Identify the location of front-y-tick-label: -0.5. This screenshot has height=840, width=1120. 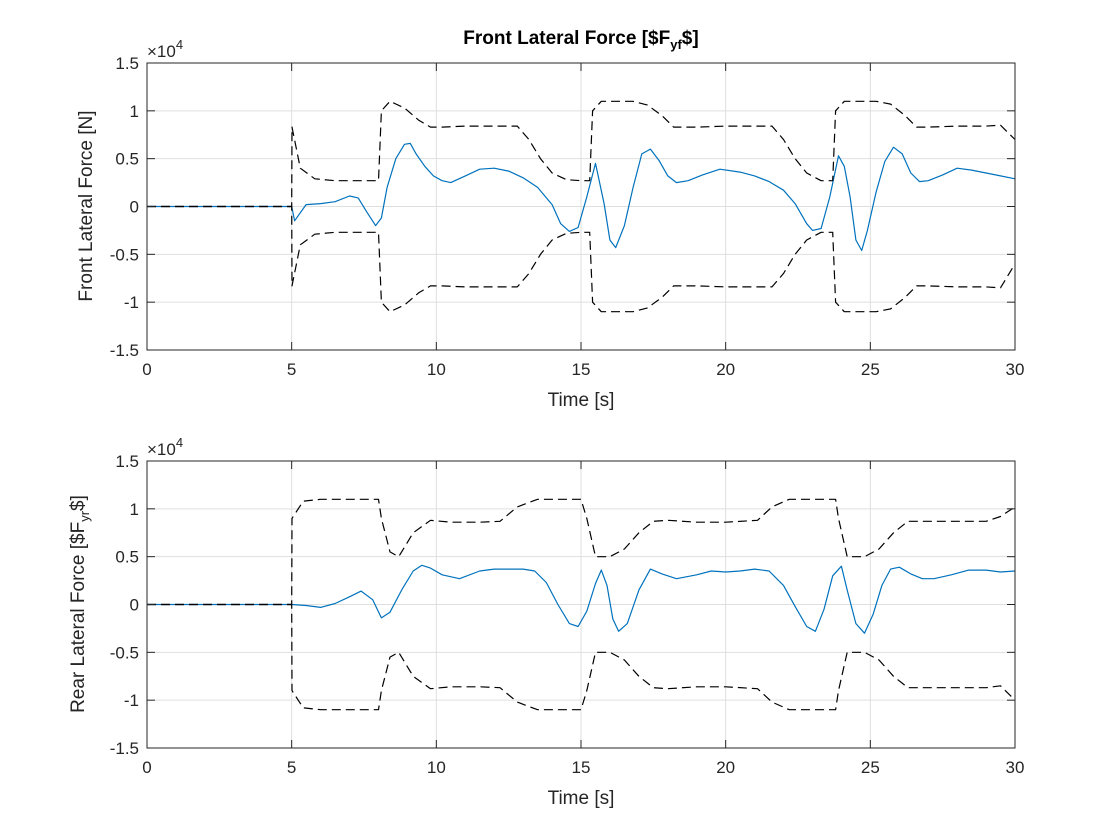
(124, 254).